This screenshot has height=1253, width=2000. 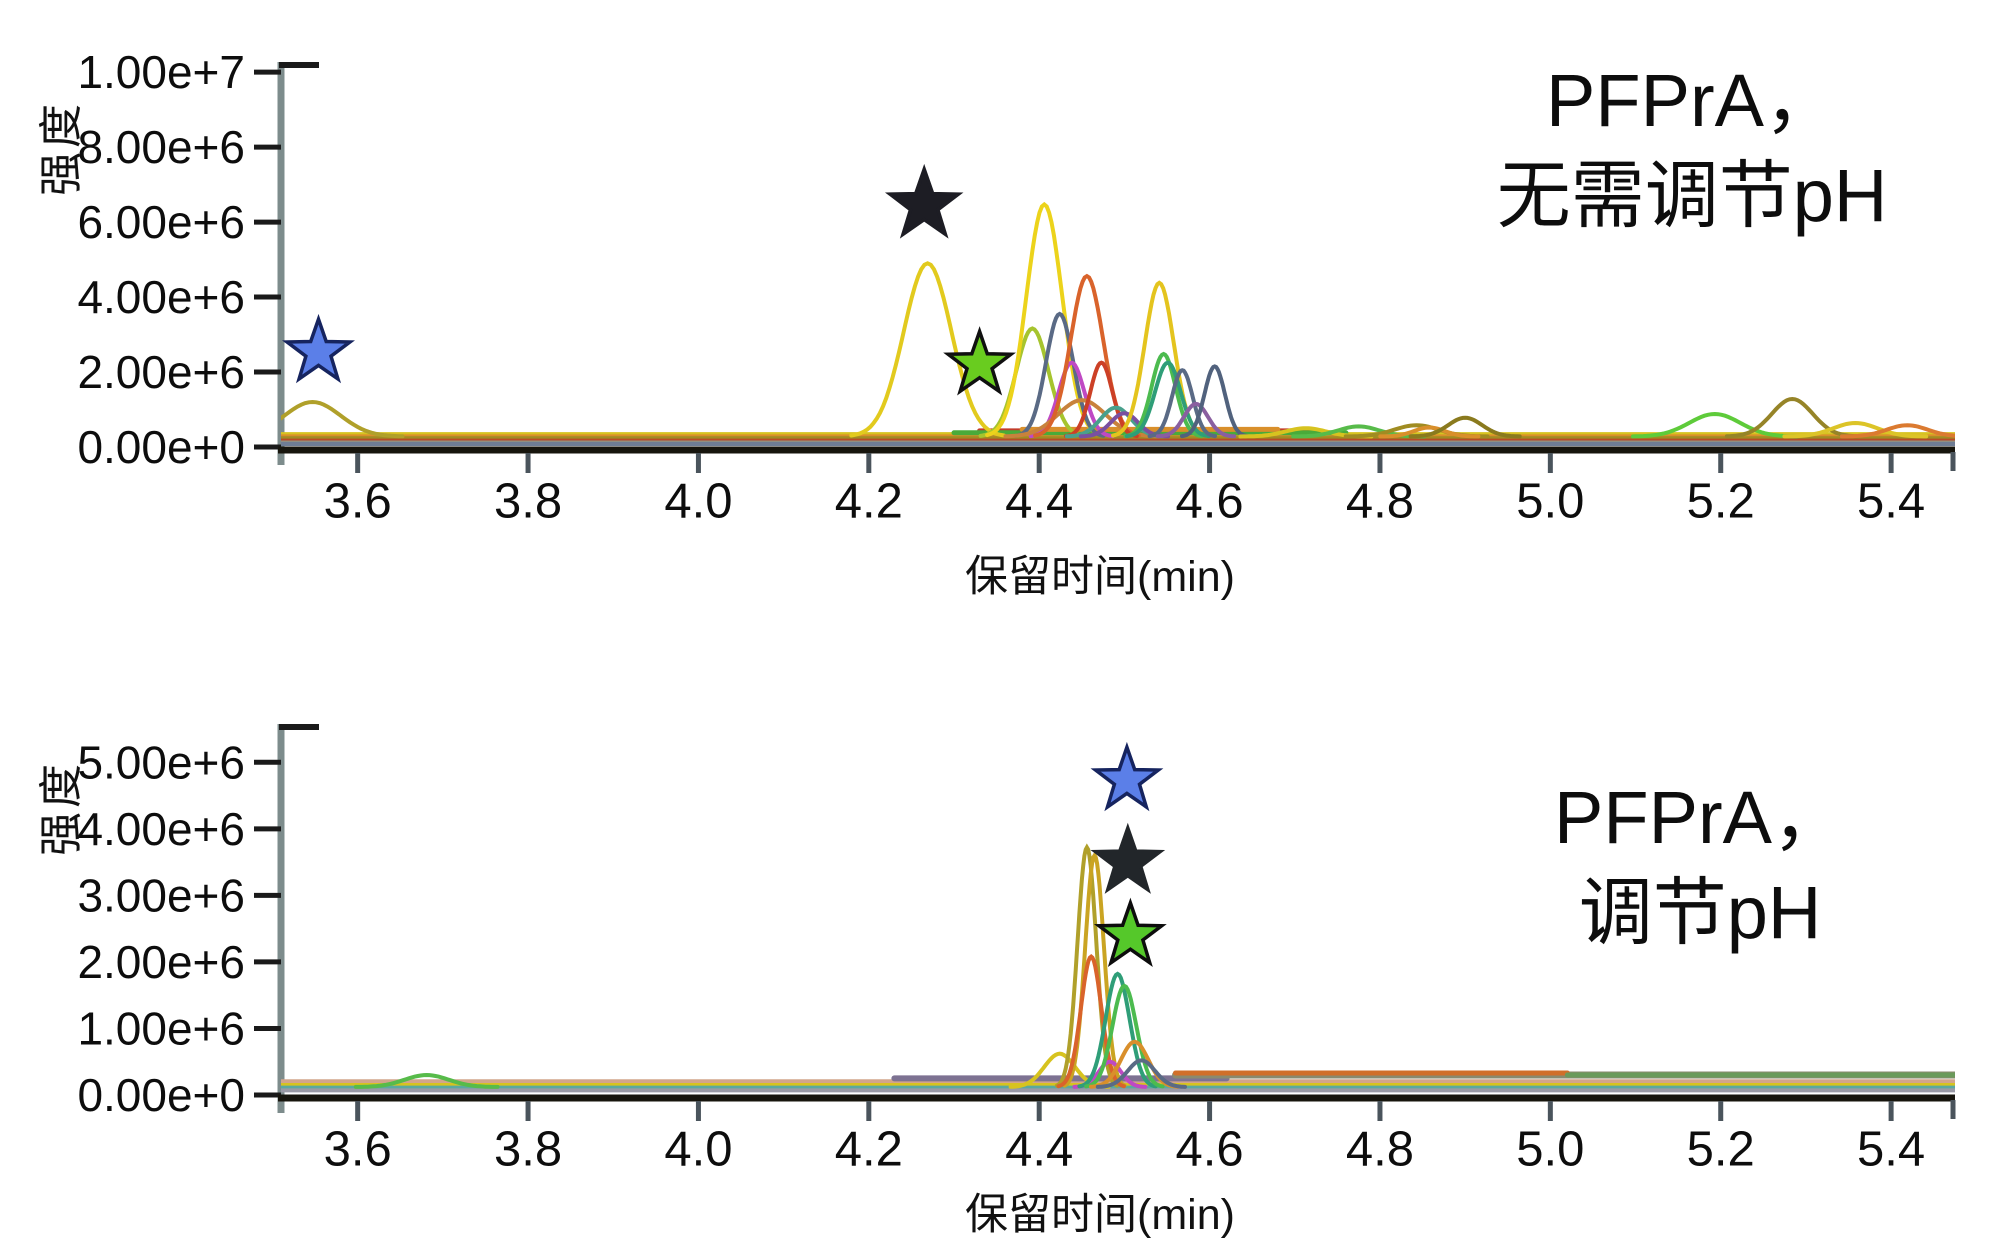 What do you see at coordinates (161, 762) in the screenshot?
I see `y-tick-label: 5.00e+6` at bounding box center [161, 762].